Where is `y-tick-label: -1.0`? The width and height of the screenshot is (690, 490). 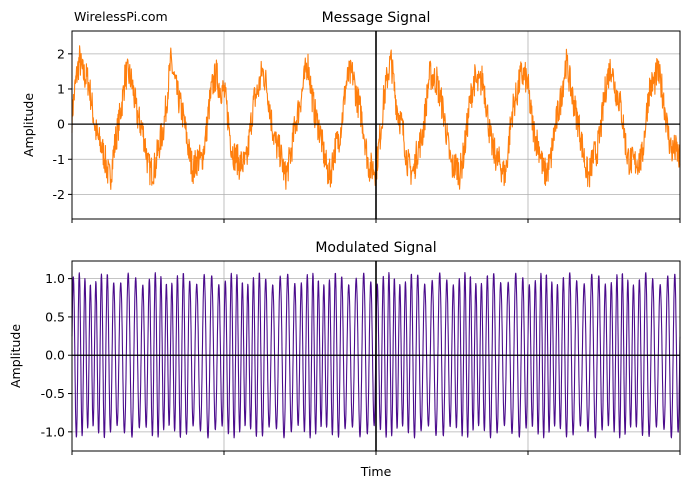
y-tick-label: -1.0 is located at coordinates (53, 431).